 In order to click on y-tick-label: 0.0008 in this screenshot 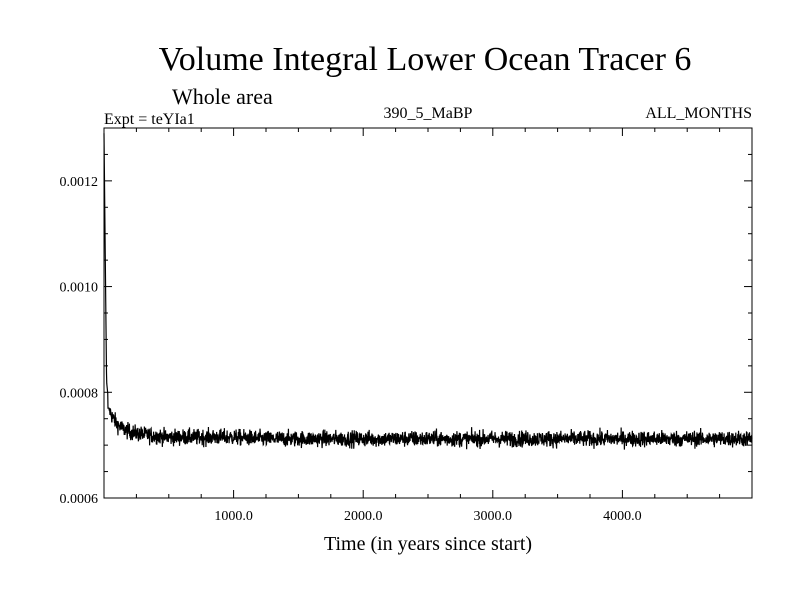, I will do `click(79, 393)`.